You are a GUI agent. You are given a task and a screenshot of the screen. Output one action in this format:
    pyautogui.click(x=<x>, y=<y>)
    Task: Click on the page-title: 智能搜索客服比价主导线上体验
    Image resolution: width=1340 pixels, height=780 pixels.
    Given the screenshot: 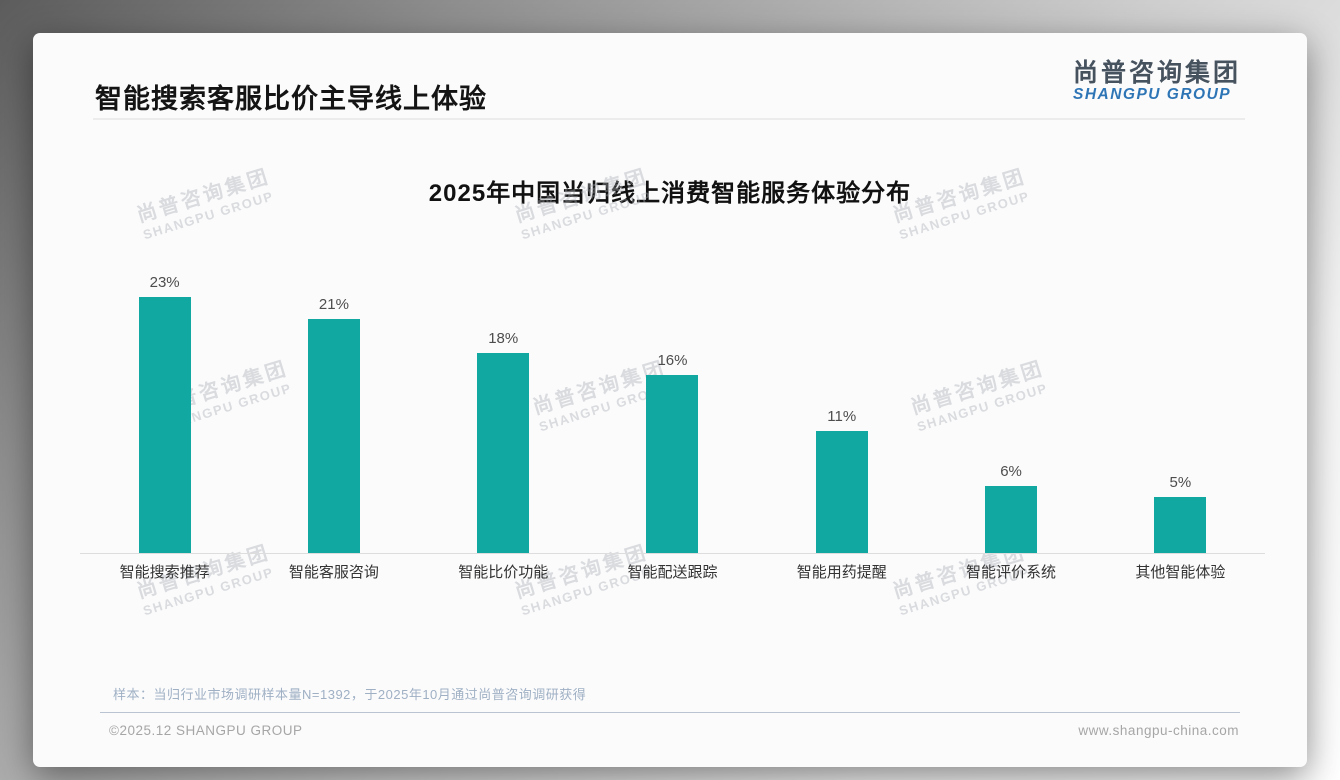 What is the action you would take?
    pyautogui.click(x=291, y=99)
    